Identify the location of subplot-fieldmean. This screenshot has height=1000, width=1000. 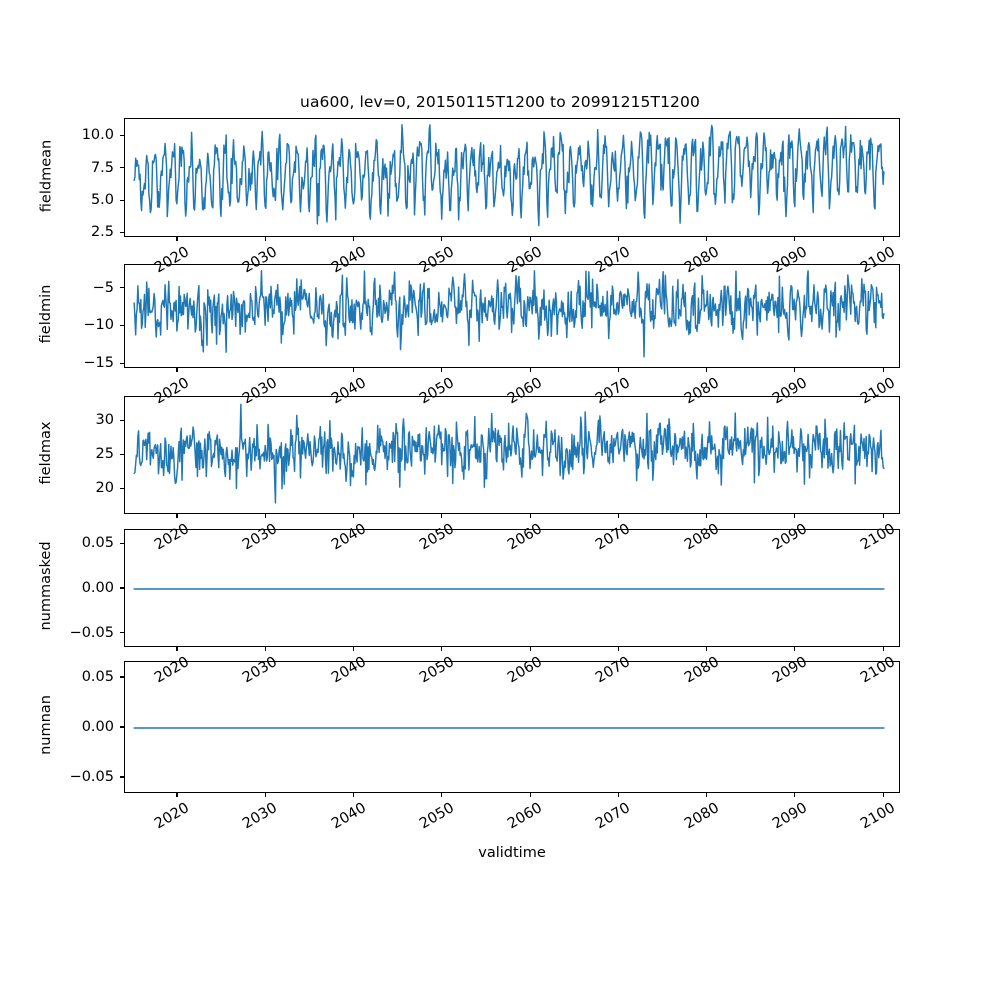
(512, 177).